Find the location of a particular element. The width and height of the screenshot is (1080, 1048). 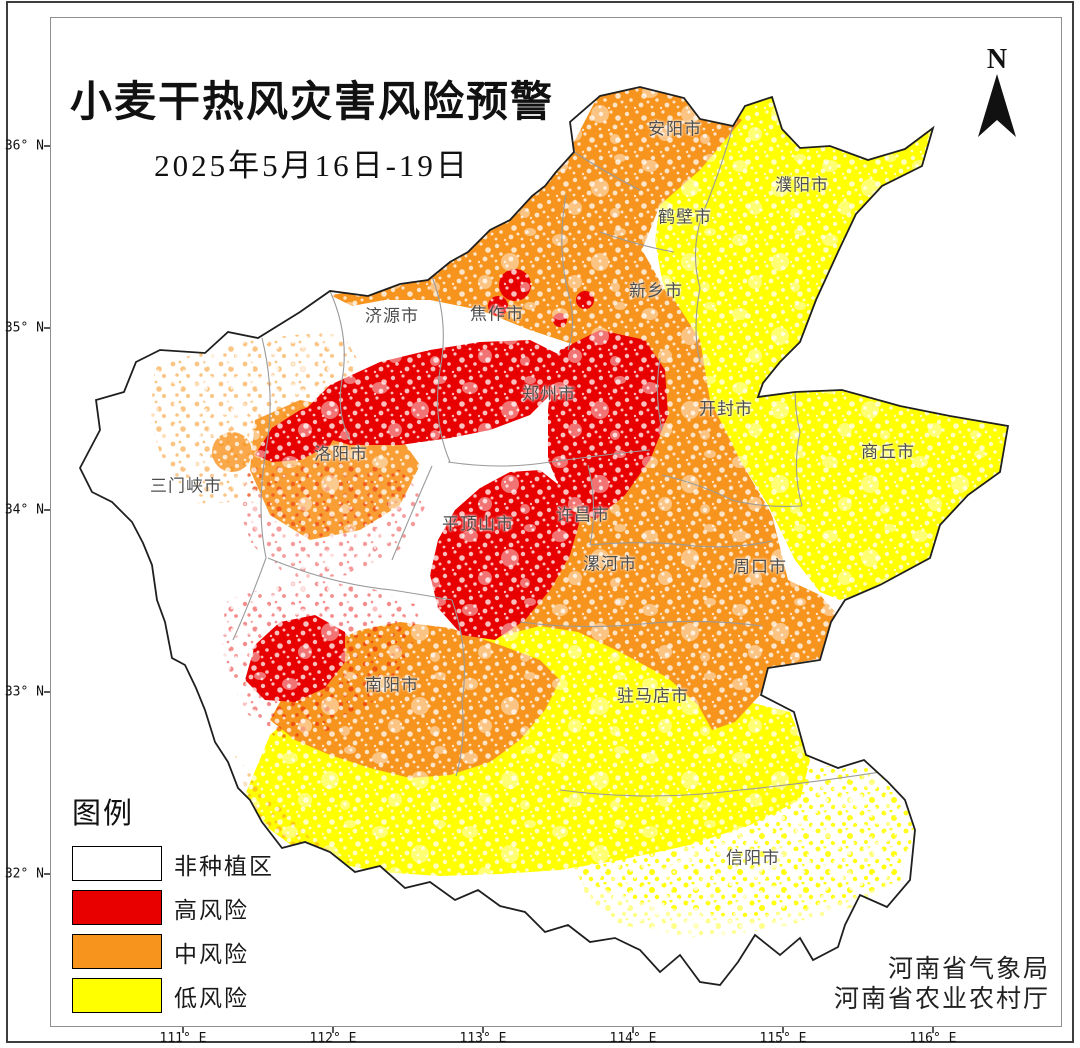

page-subtitle-date: 2025年5月16日-19日 is located at coordinates (312, 165).